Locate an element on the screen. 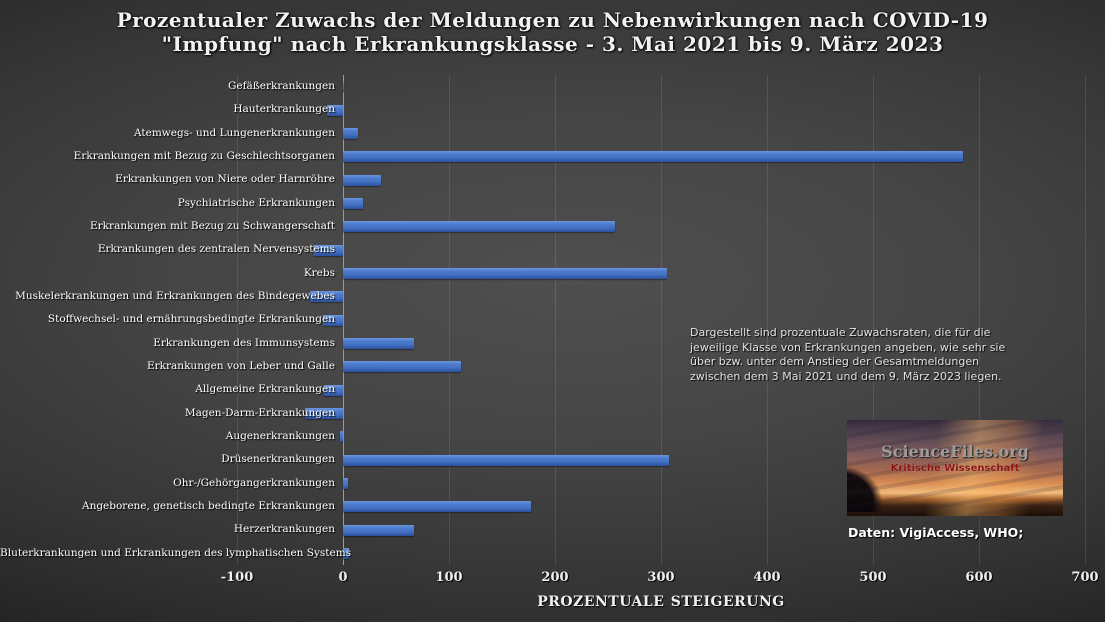 The image size is (1105, 622). x-axis-title: PROZENTUALE STEIGERUNG is located at coordinates (661, 602).